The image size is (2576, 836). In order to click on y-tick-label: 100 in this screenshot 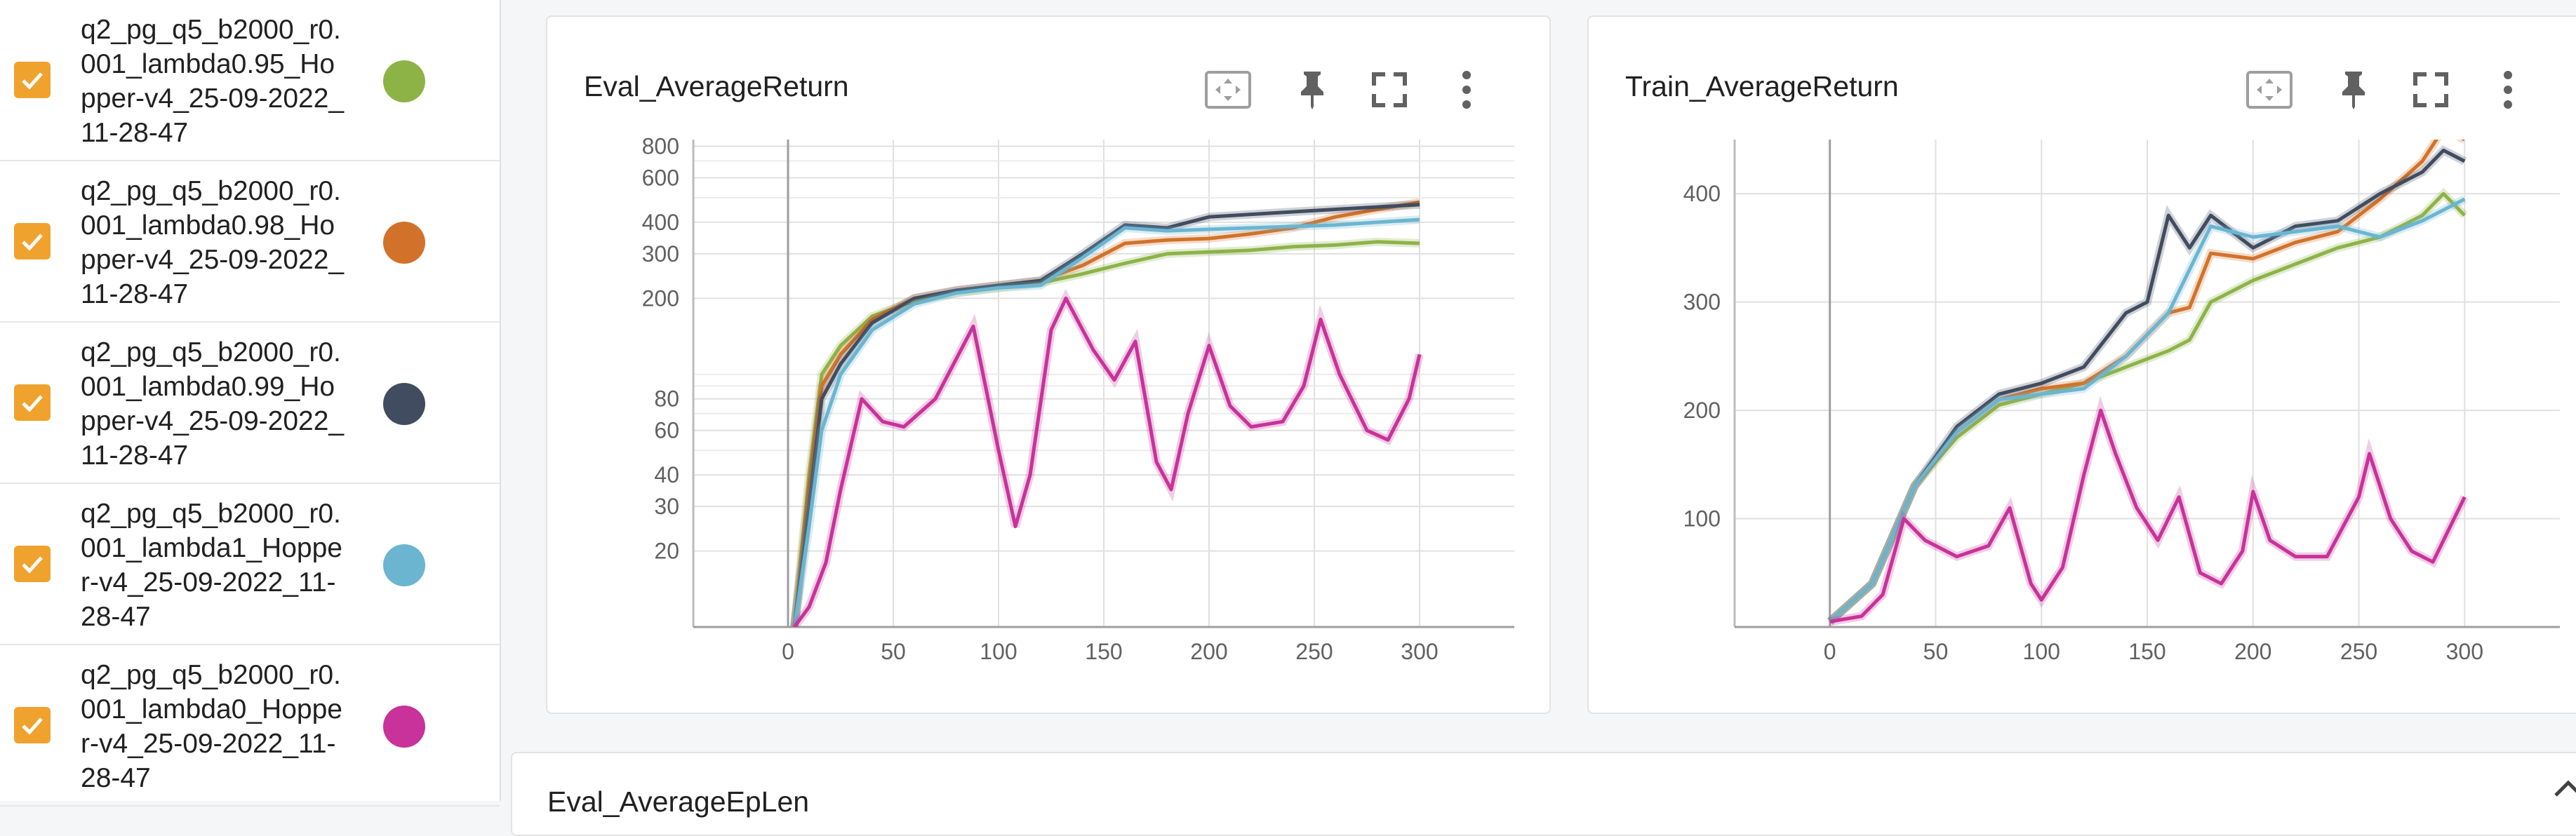, I will do `click(1702, 519)`.